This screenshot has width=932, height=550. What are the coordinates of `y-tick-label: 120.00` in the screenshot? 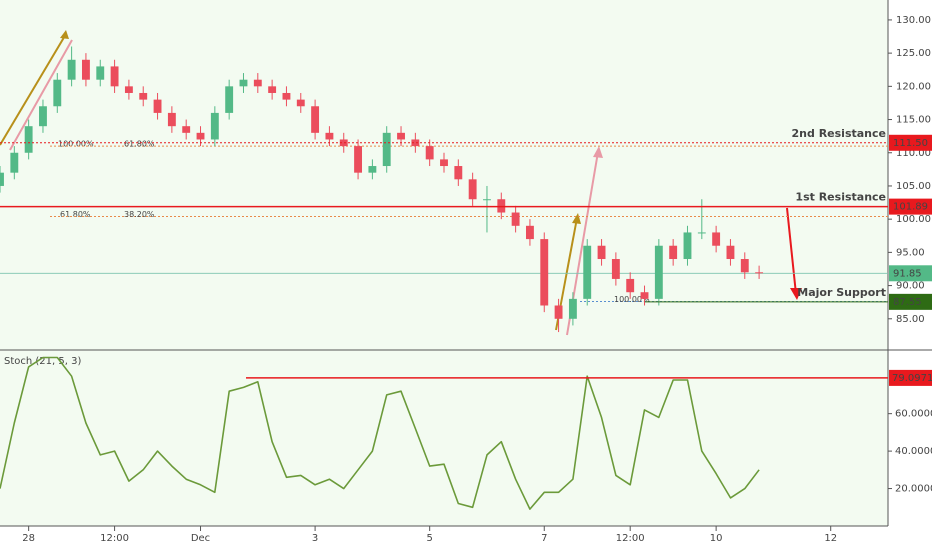 It's located at (913, 86).